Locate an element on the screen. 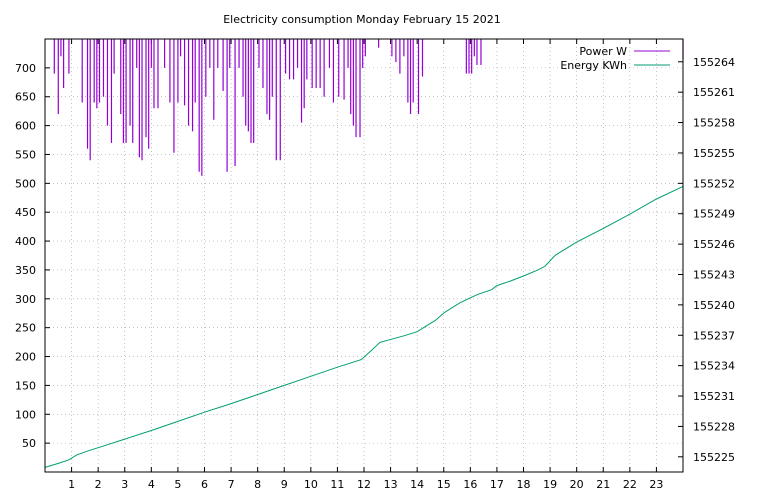 The image size is (768, 500). x-tick-label: 10 is located at coordinates (311, 484).